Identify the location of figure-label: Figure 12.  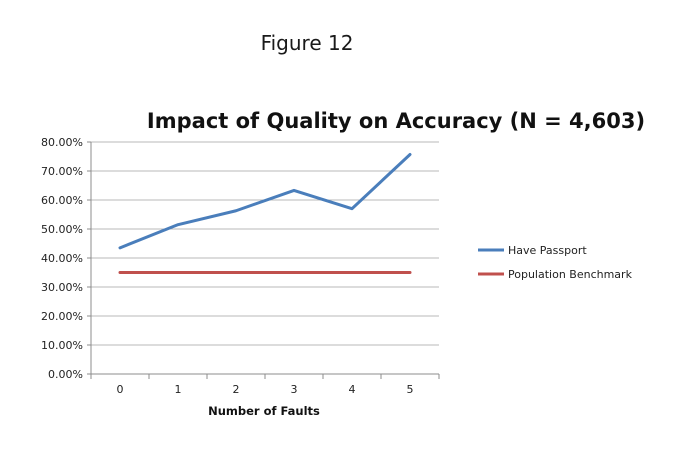
(307, 43).